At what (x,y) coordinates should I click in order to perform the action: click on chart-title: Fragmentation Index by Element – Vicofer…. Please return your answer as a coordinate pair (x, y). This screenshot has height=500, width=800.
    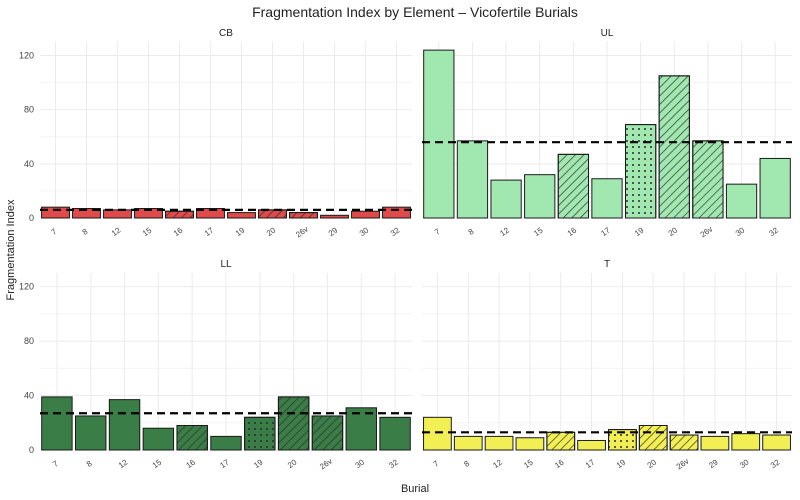
    Looking at the image, I should click on (415, 12).